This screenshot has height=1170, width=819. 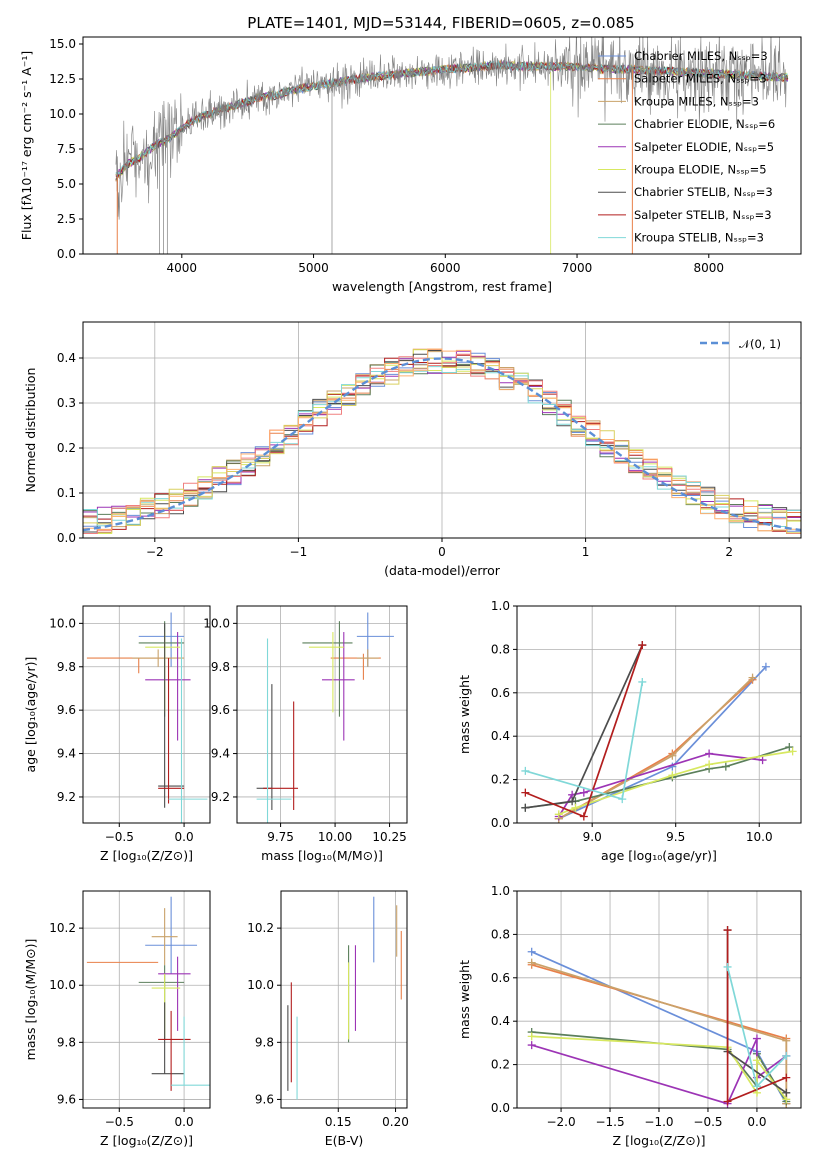 I want to click on y-tick-label: 12.5, so click(x=62, y=79).